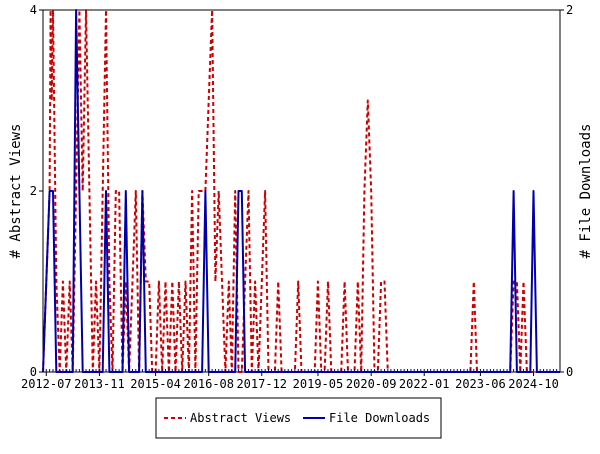 Image resolution: width=600 pixels, height=454 pixels. What do you see at coordinates (46, 384) in the screenshot?
I see `x-tick-label: 2012-07` at bounding box center [46, 384].